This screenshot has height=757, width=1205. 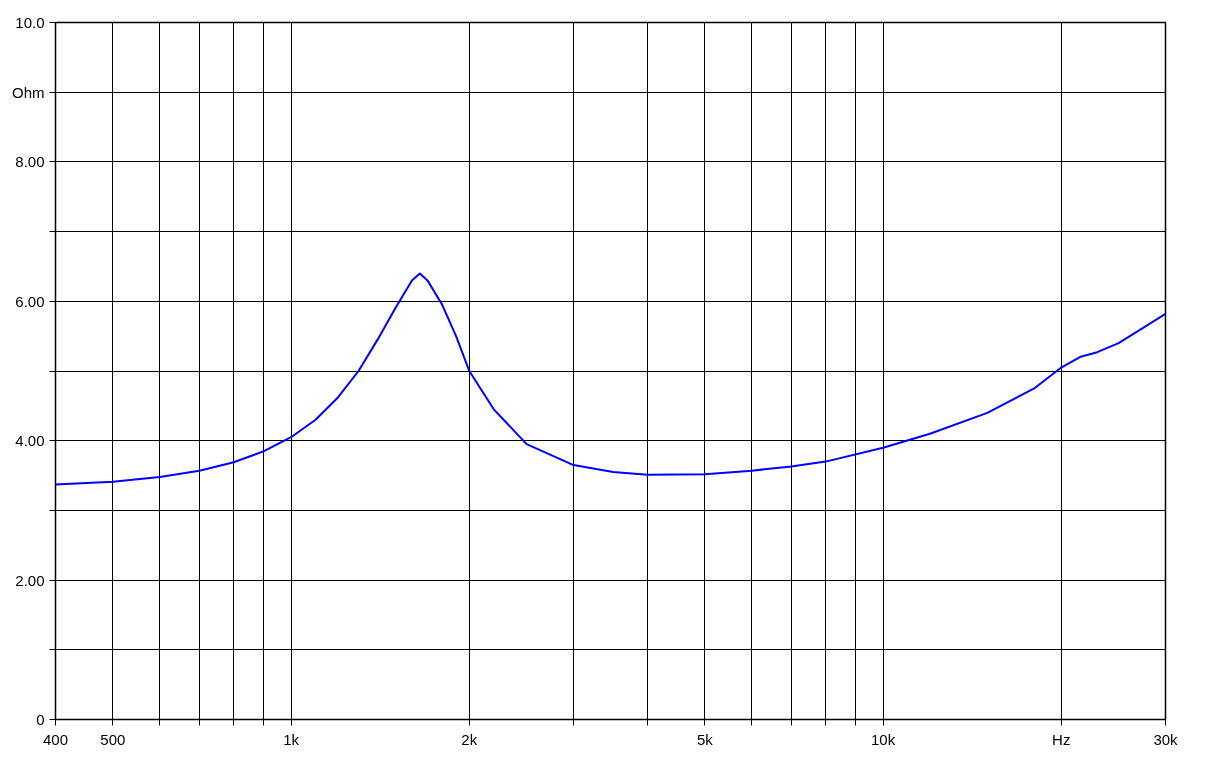 What do you see at coordinates (55, 739) in the screenshot?
I see `x-tick-label: 400` at bounding box center [55, 739].